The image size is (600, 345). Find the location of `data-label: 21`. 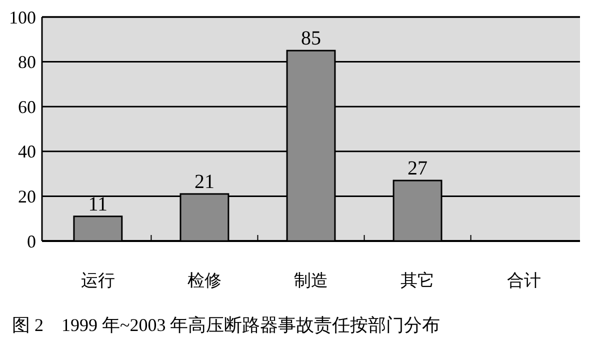

data-label: 21 is located at coordinates (204, 181).